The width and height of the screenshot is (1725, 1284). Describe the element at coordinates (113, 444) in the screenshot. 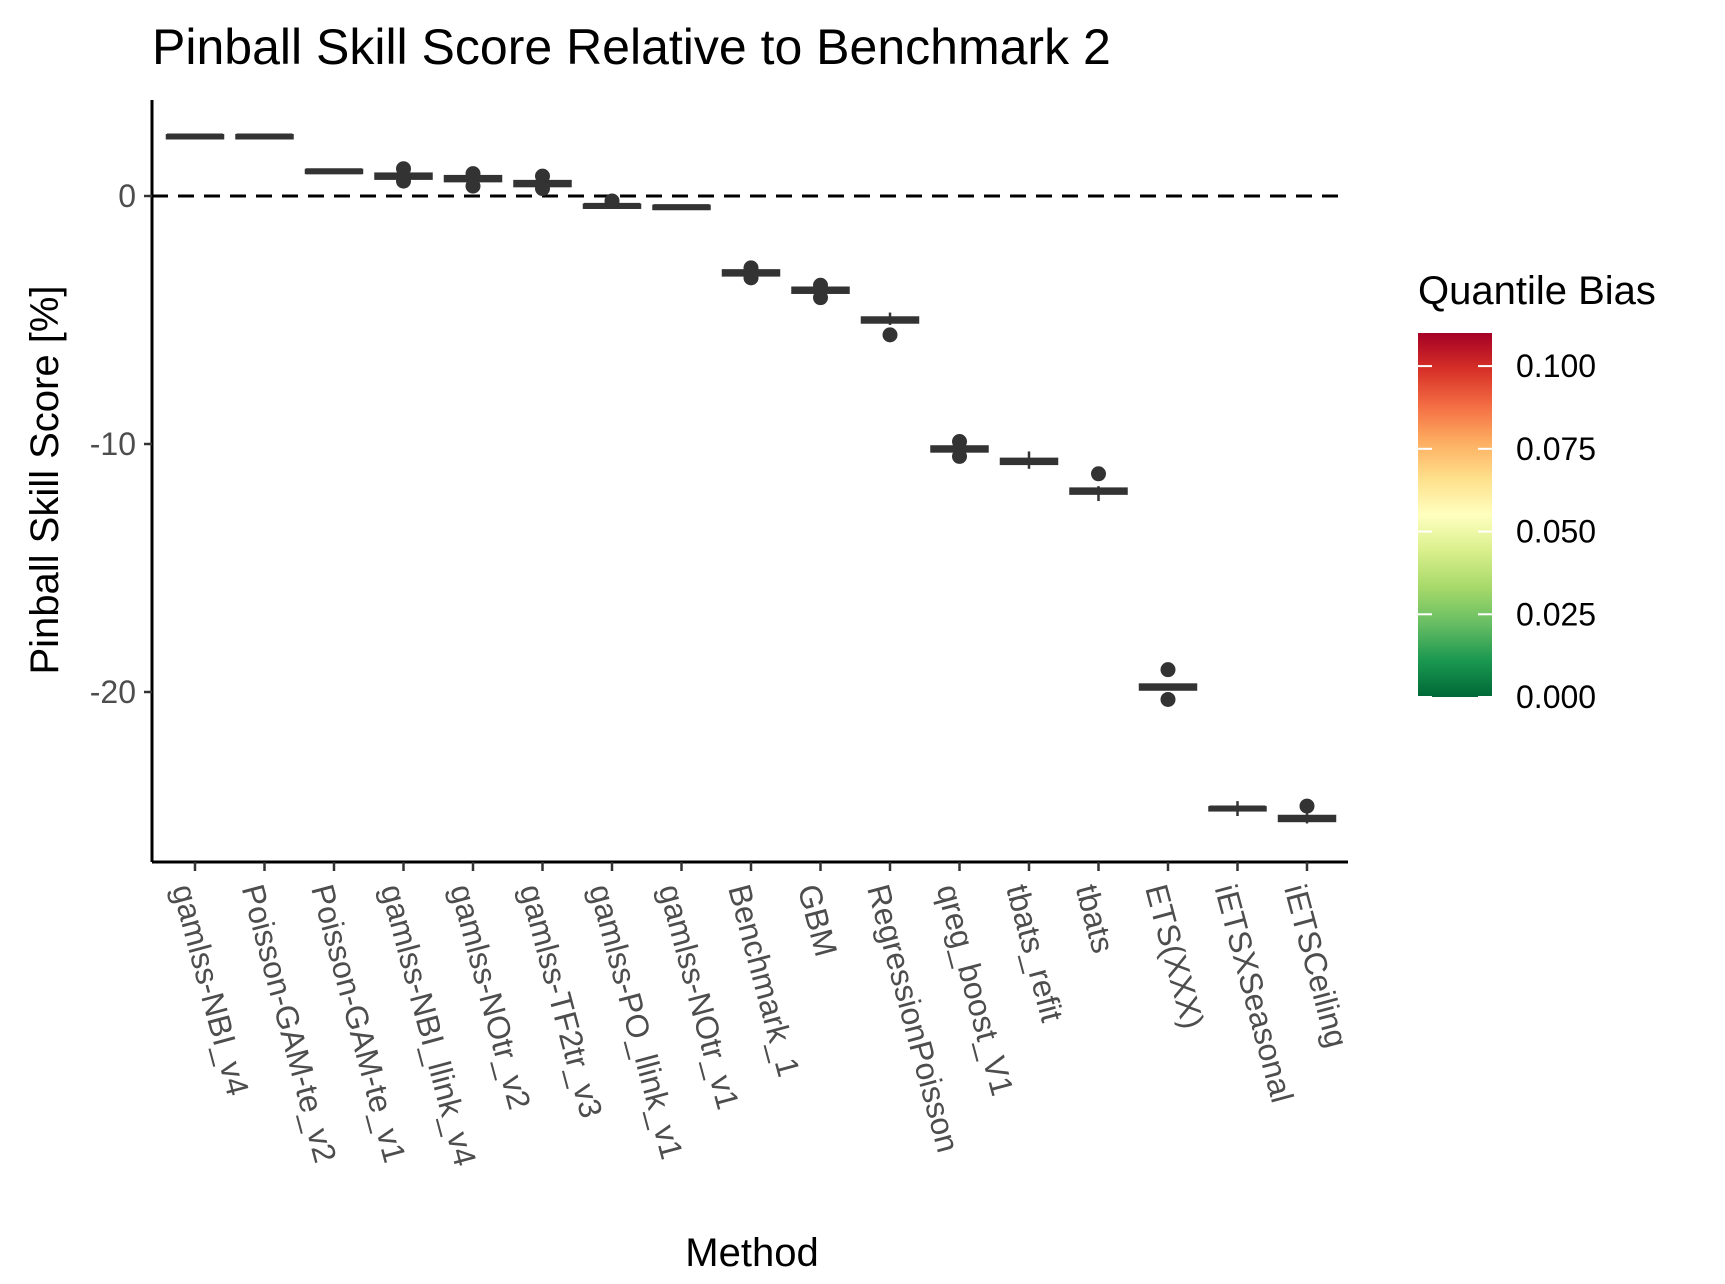

I see `y-tick-label: -10` at that location.